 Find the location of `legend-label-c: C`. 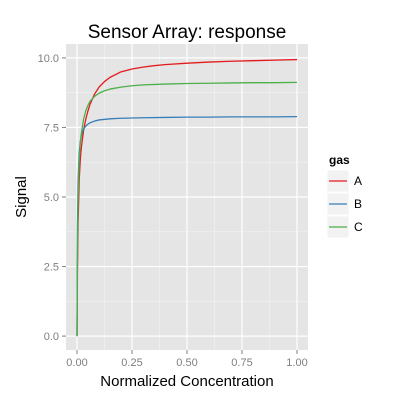

legend-label-c: C is located at coordinates (358, 227).